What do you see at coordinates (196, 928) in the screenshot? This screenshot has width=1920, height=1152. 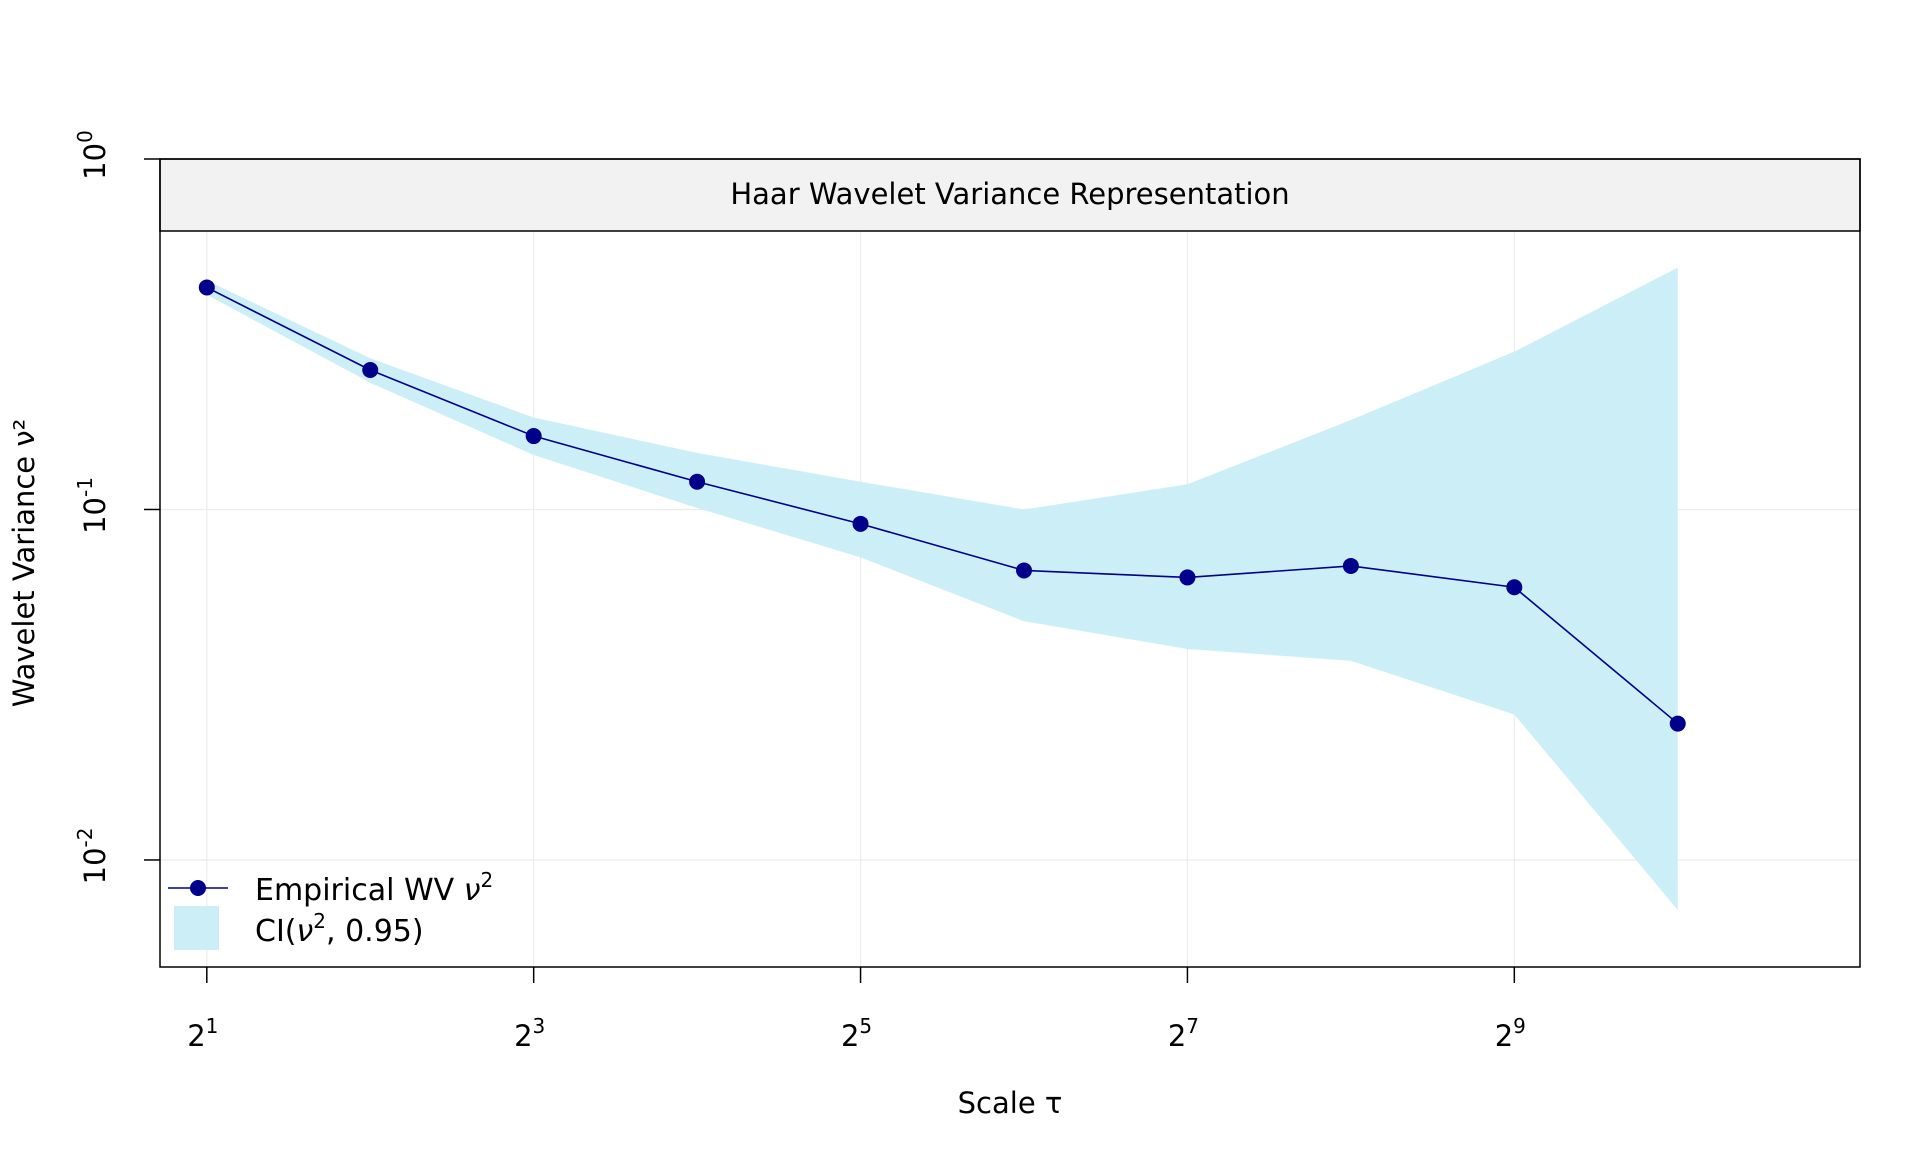 I see `legend-ci-swatch` at bounding box center [196, 928].